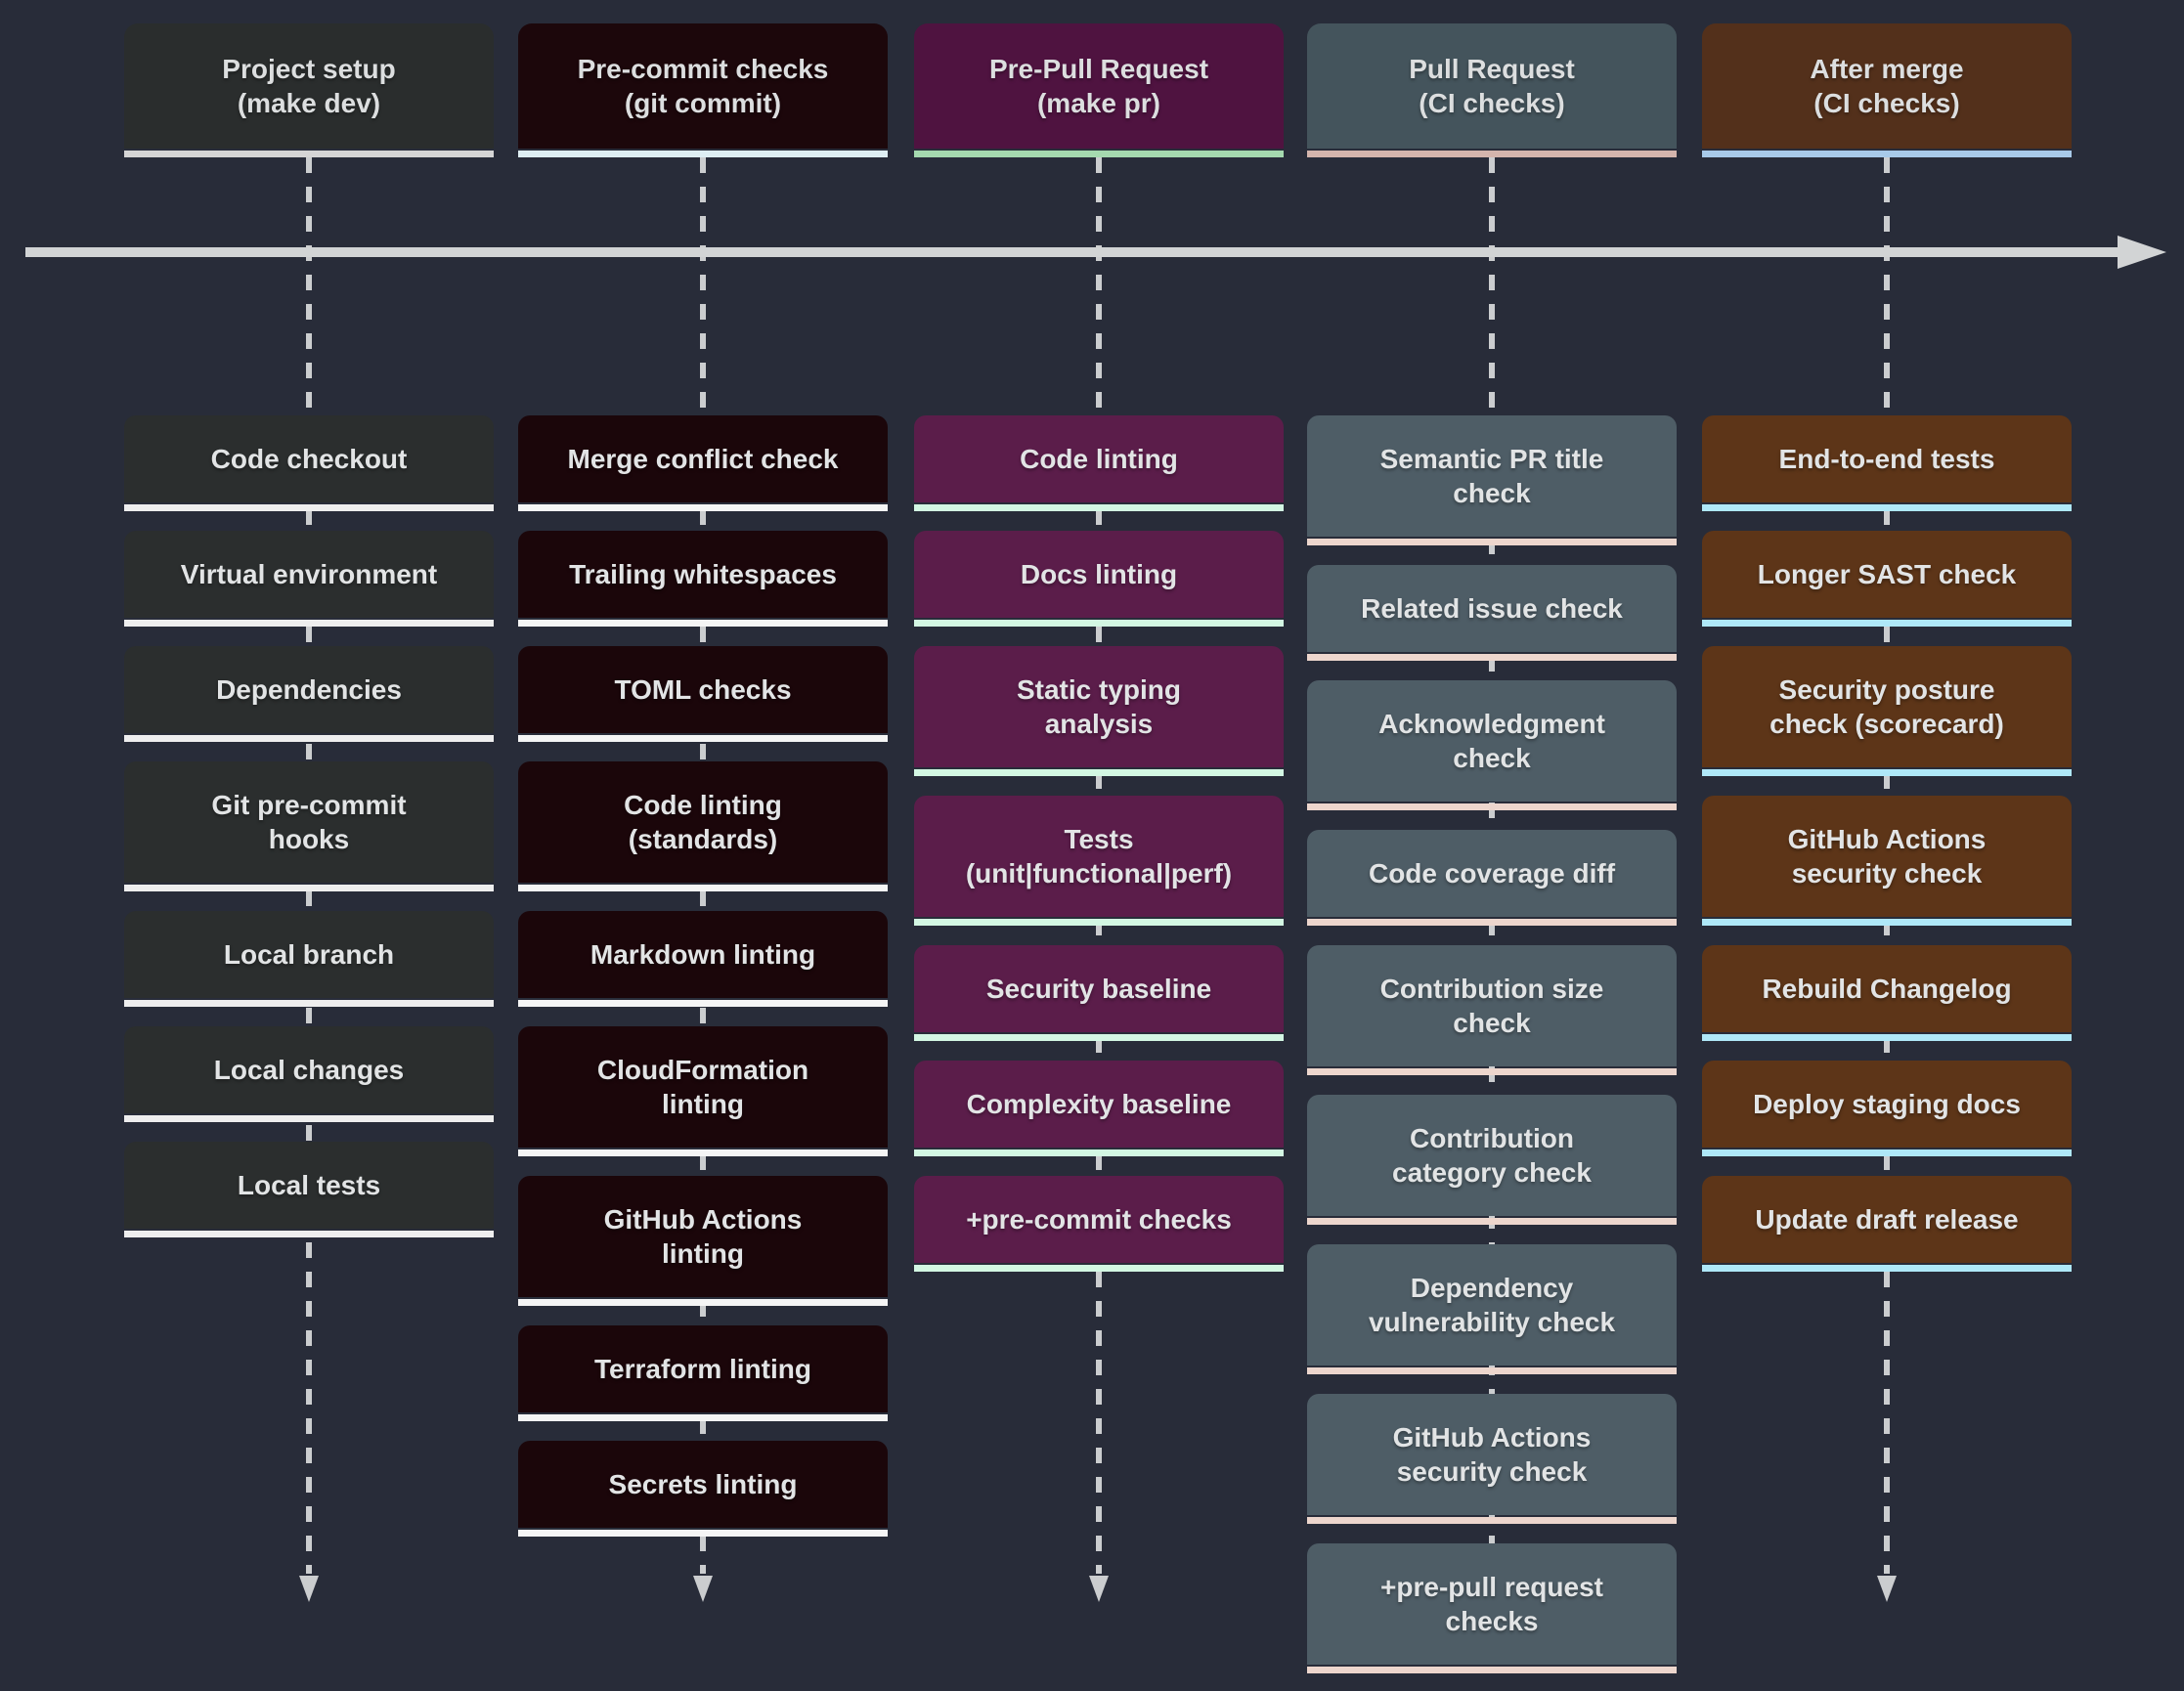 The image size is (2184, 1691). Describe the element at coordinates (1492, 1005) in the screenshot. I see `stage-item-label: Contribution size check` at that location.